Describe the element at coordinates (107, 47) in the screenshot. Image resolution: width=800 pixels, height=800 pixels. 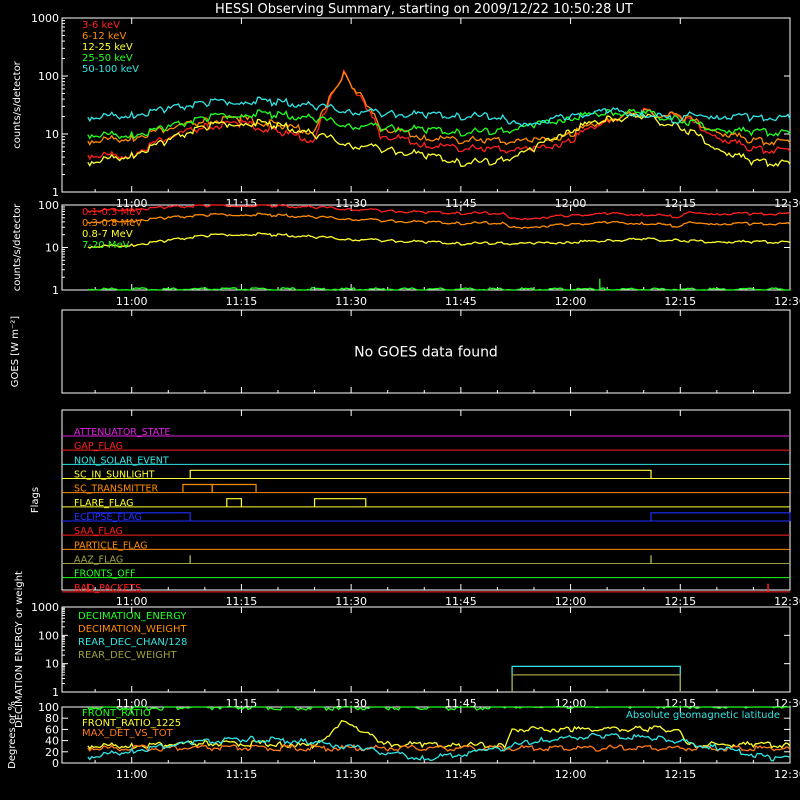
I see `legend-entry-12-25-kev: 12-25 keV` at that location.